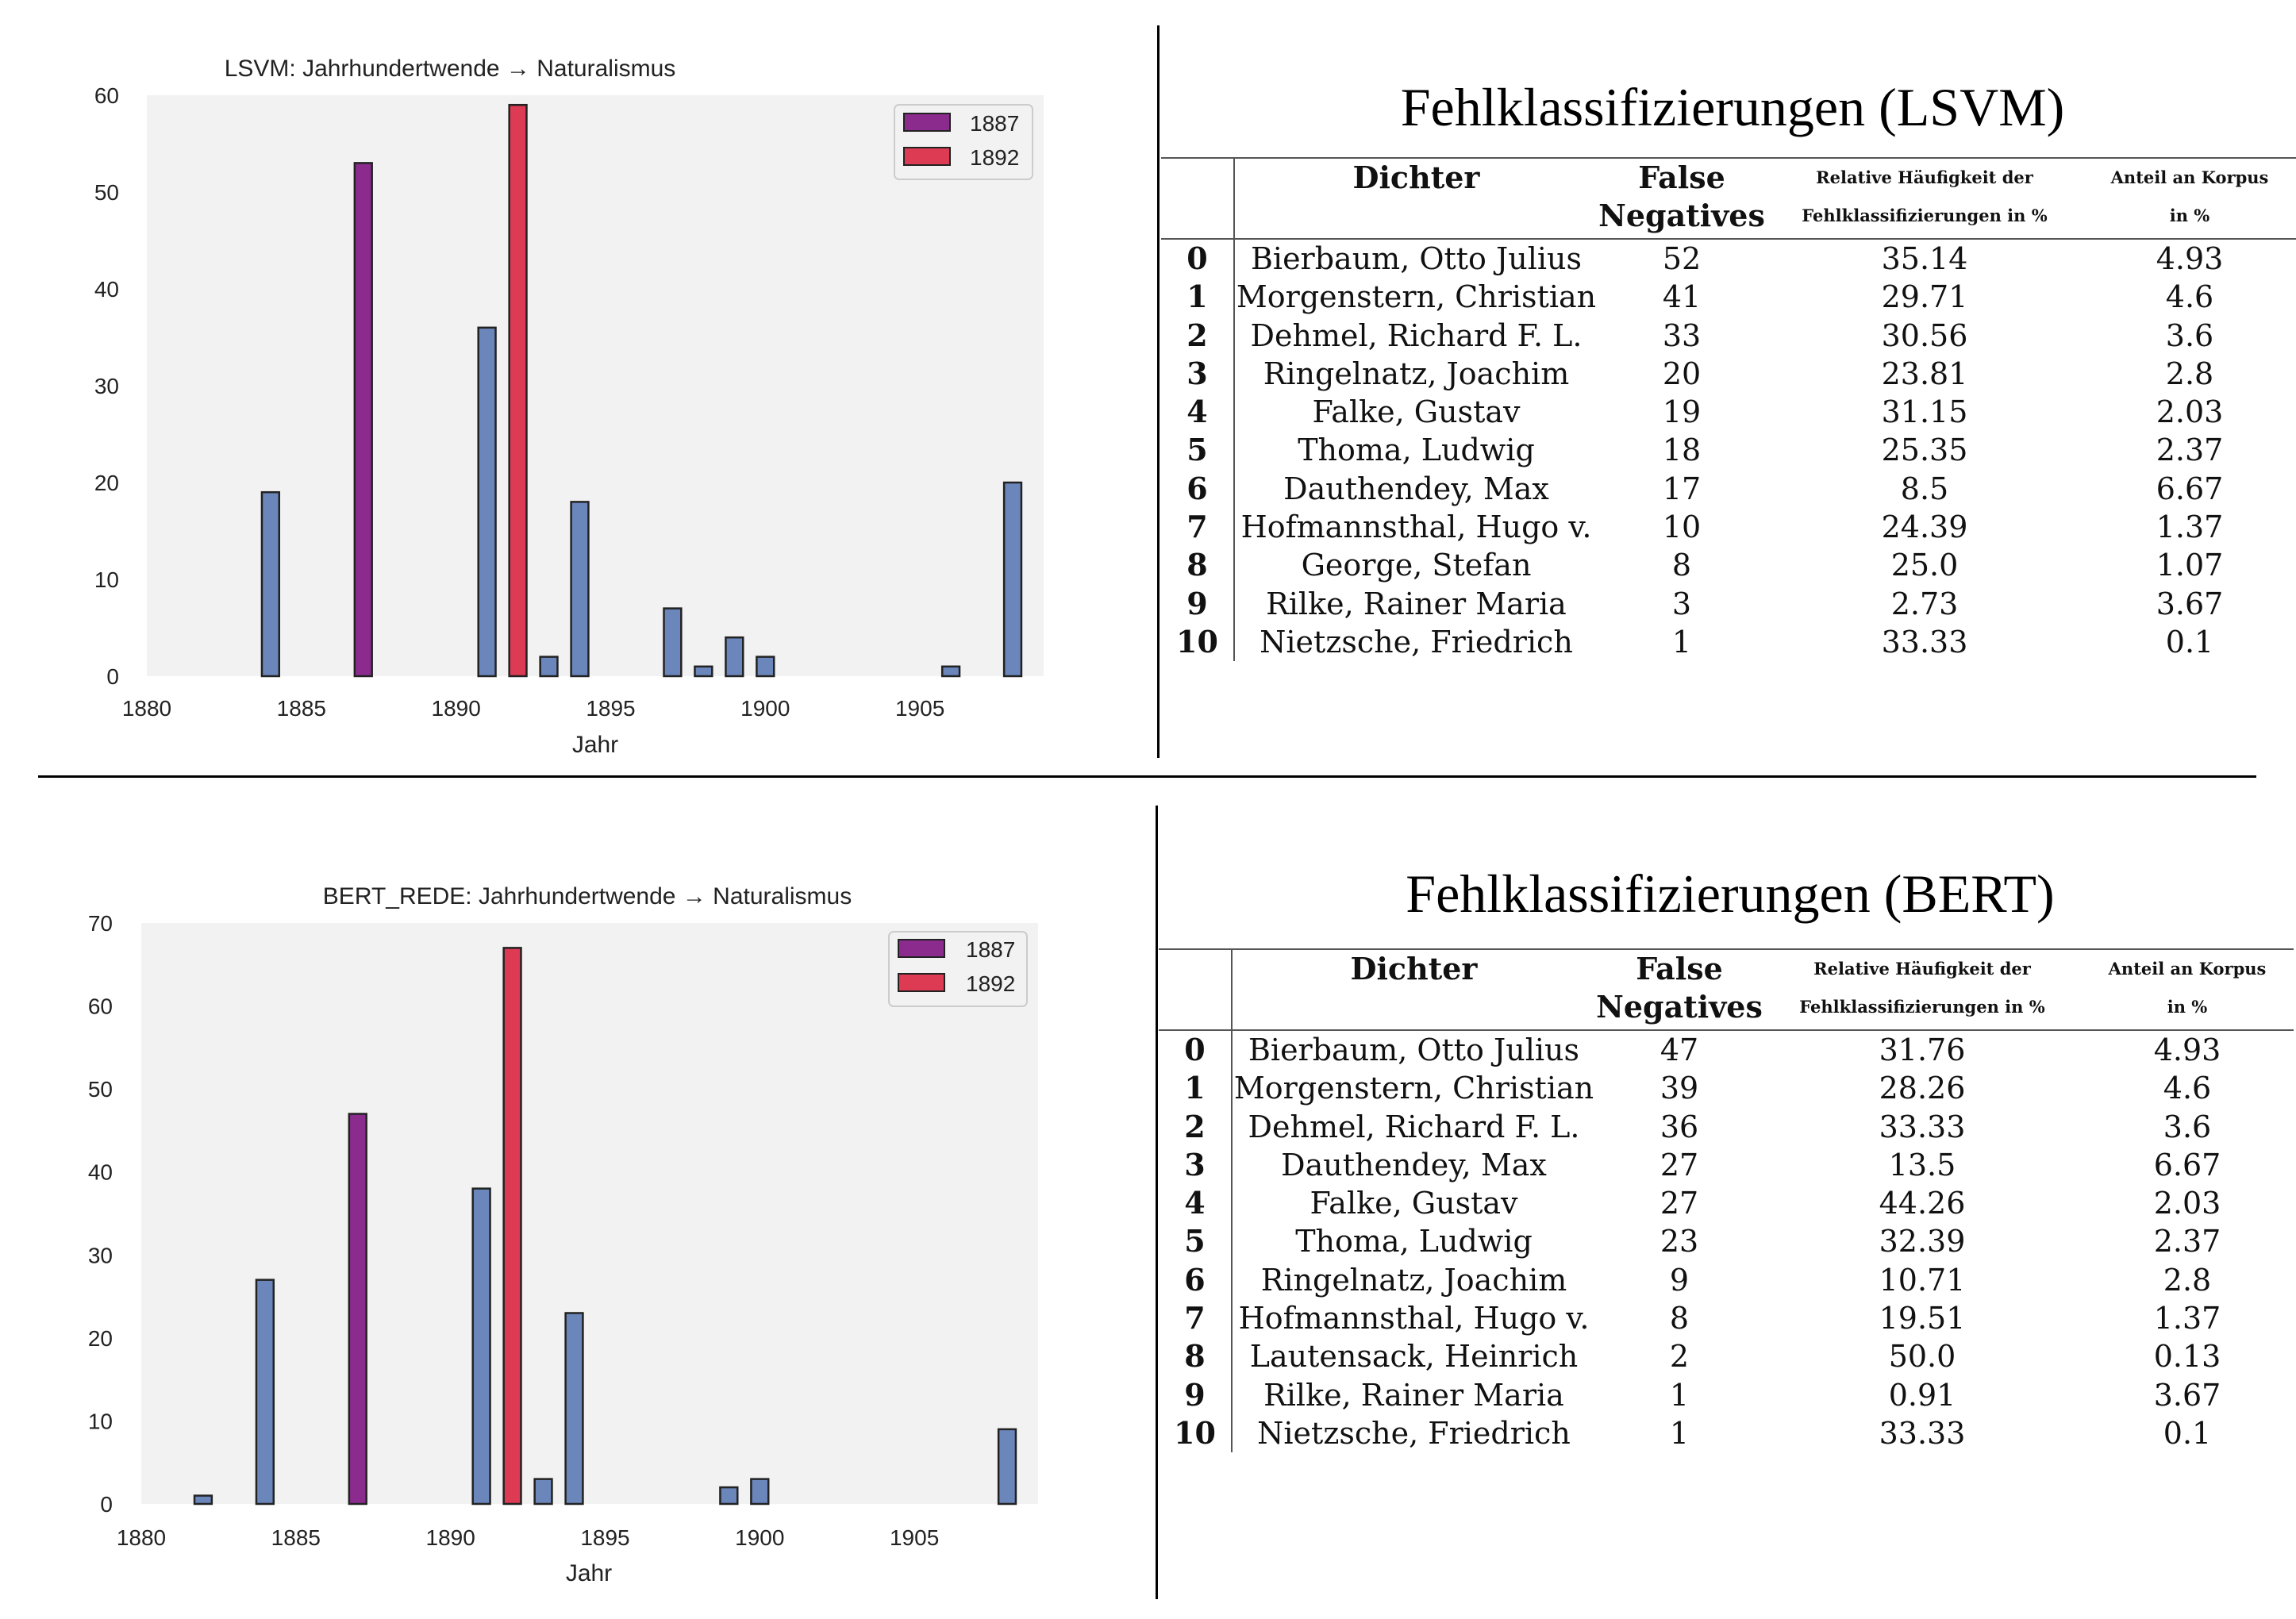  What do you see at coordinates (1198, 642) in the screenshot?
I see `row-index: 10` at bounding box center [1198, 642].